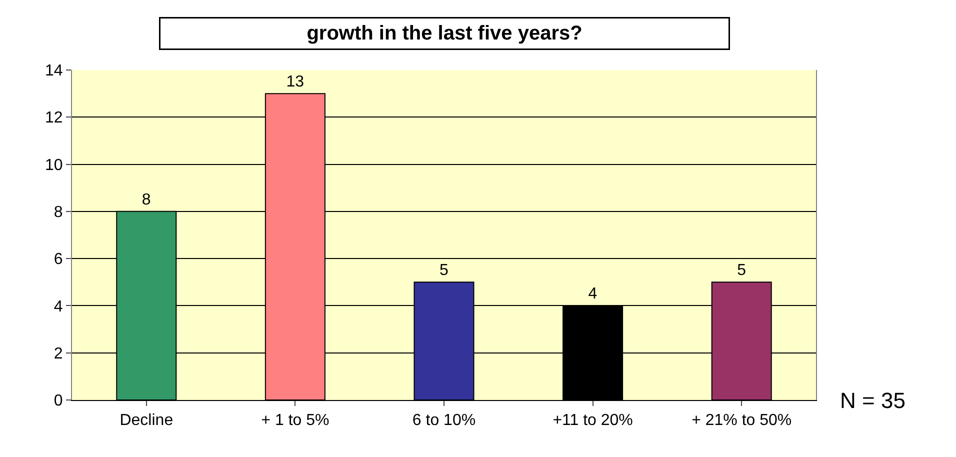  What do you see at coordinates (58, 213) in the screenshot?
I see `y-tick-label: 8` at bounding box center [58, 213].